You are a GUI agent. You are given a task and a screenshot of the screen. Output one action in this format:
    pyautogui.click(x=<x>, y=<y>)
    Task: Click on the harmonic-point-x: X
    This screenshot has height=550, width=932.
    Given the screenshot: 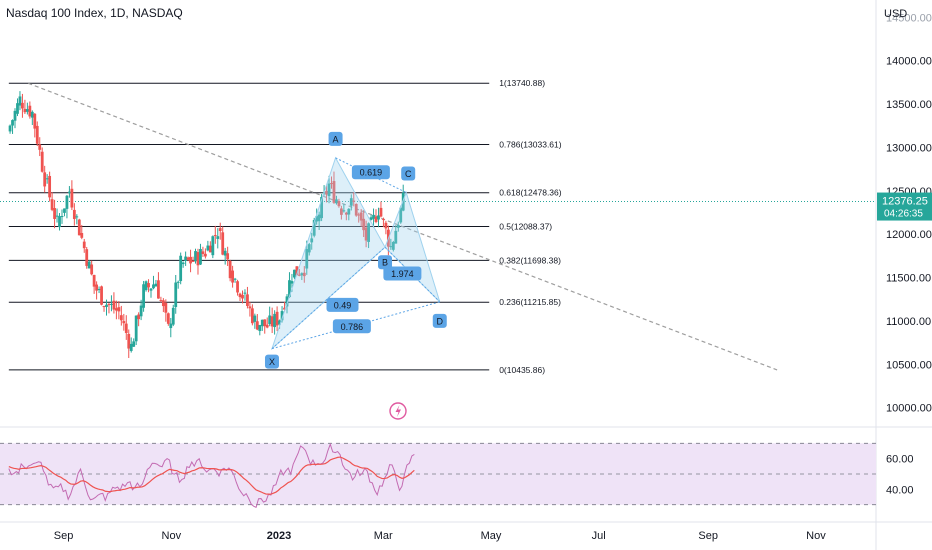 What is the action you would take?
    pyautogui.click(x=272, y=362)
    